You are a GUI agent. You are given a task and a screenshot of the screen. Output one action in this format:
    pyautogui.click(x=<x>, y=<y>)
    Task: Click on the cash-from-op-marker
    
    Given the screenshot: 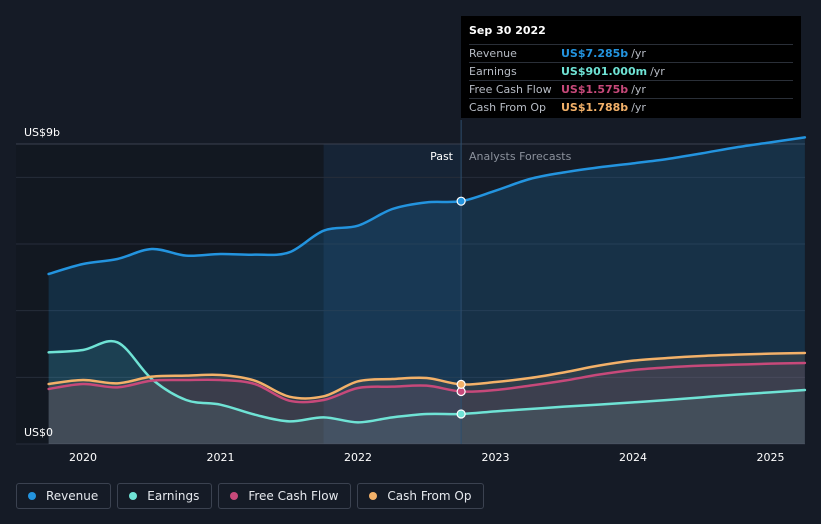 What is the action you would take?
    pyautogui.click(x=461, y=384)
    